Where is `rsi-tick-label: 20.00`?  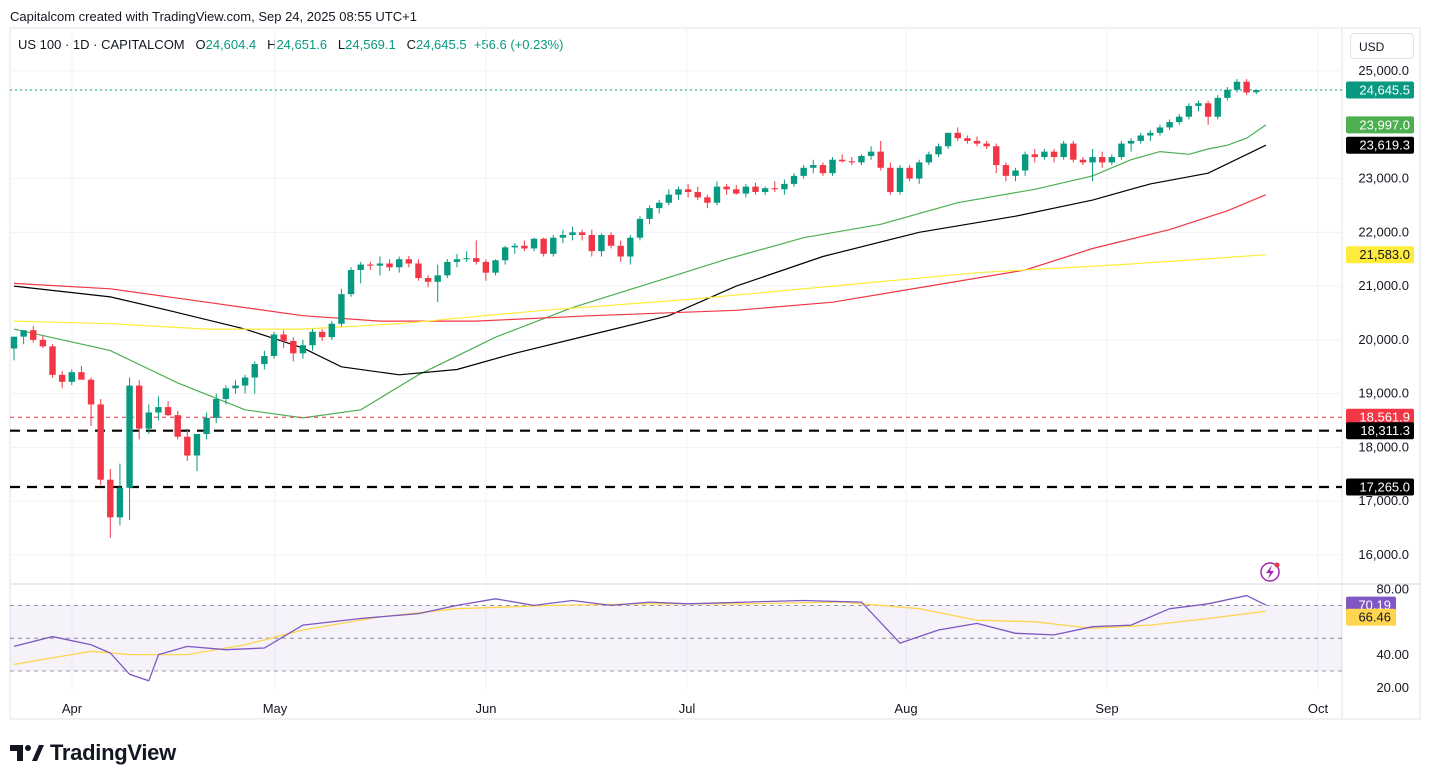
rsi-tick-label: 20.00 is located at coordinates (1392, 687).